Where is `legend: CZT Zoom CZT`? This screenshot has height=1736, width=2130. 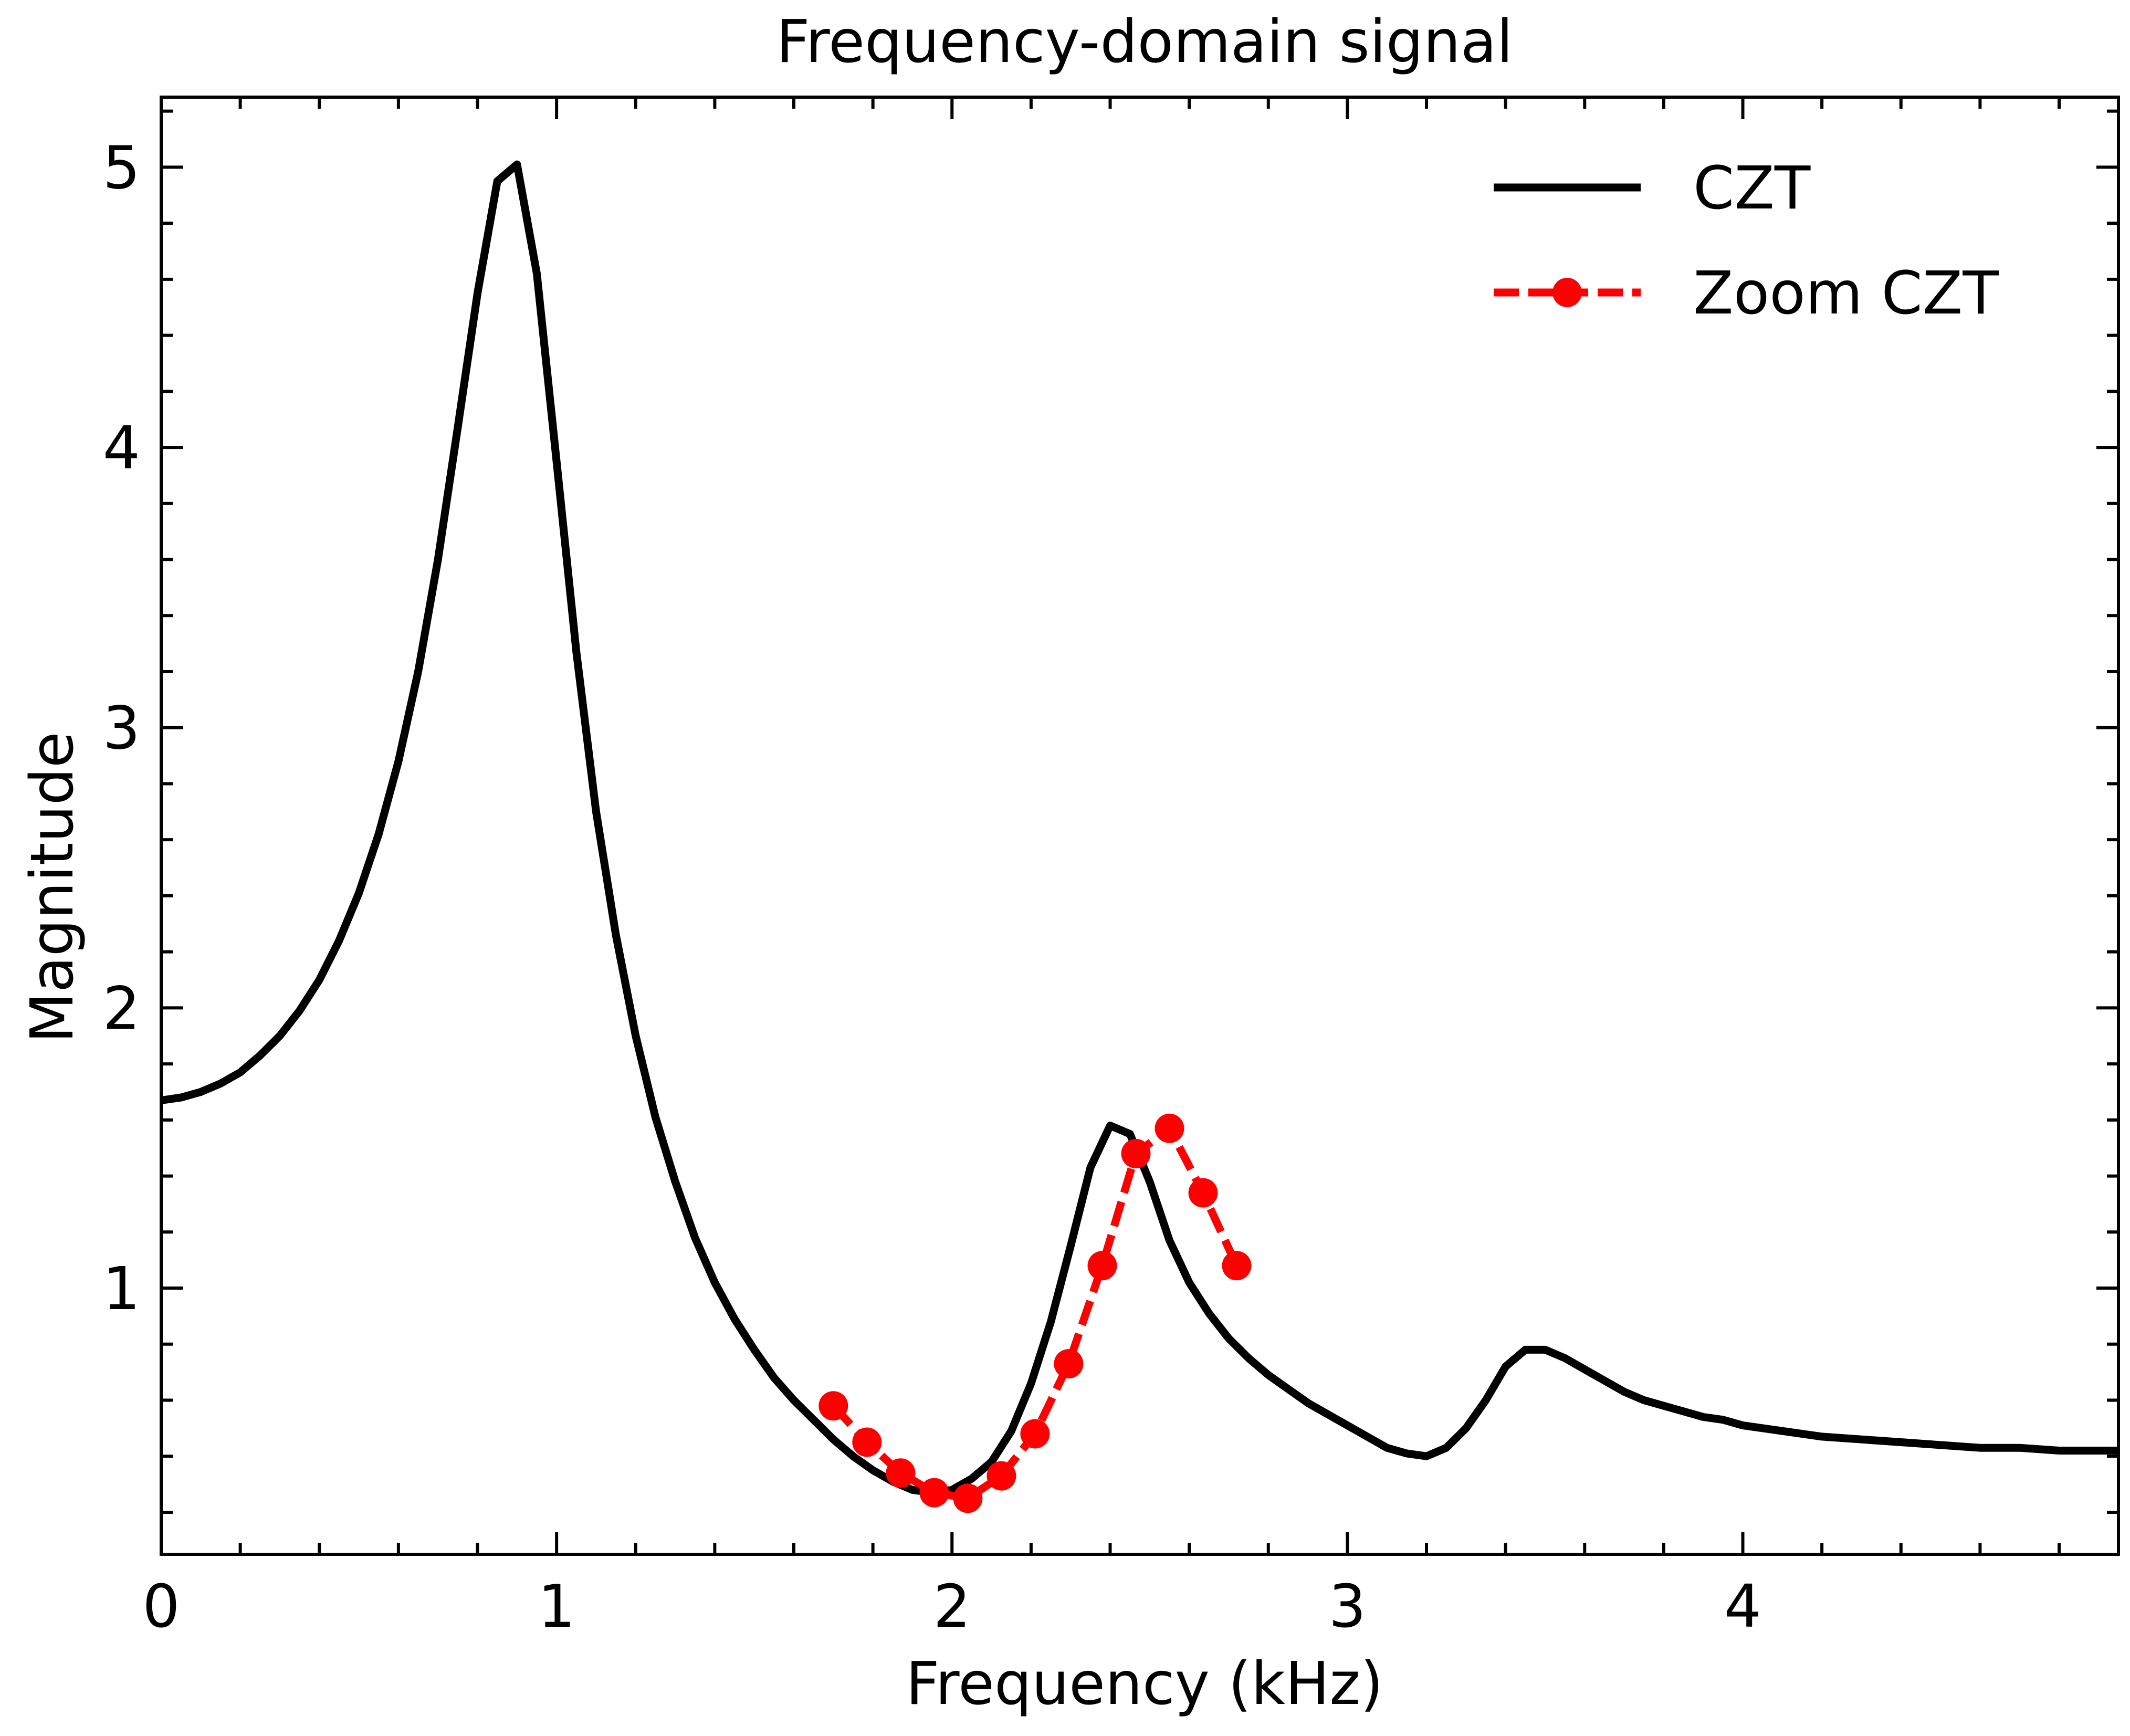 legend: CZT Zoom CZT is located at coordinates (1746, 241).